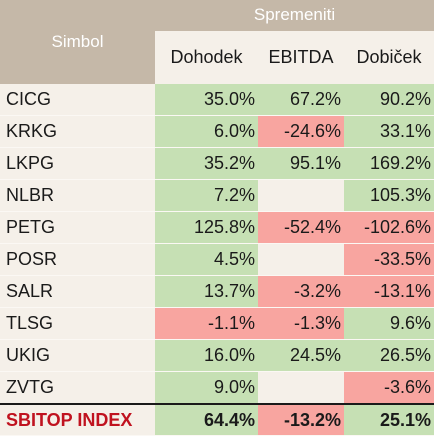 This screenshot has height=436, width=434. I want to click on cell-dohodek: 35.0%, so click(206, 100).